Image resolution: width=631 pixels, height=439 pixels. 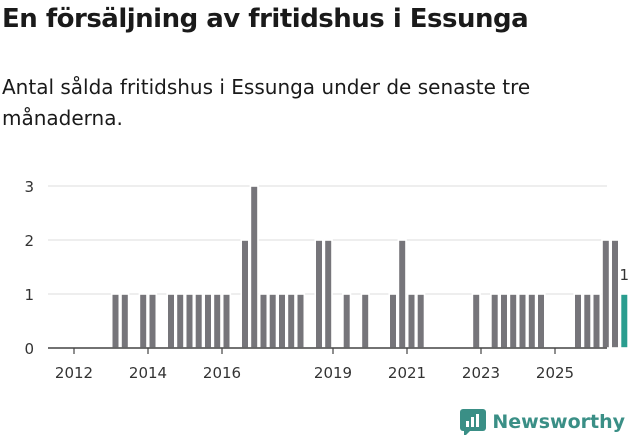 What do you see at coordinates (199, 321) in the screenshot?
I see `bar-2015-Q4` at bounding box center [199, 321].